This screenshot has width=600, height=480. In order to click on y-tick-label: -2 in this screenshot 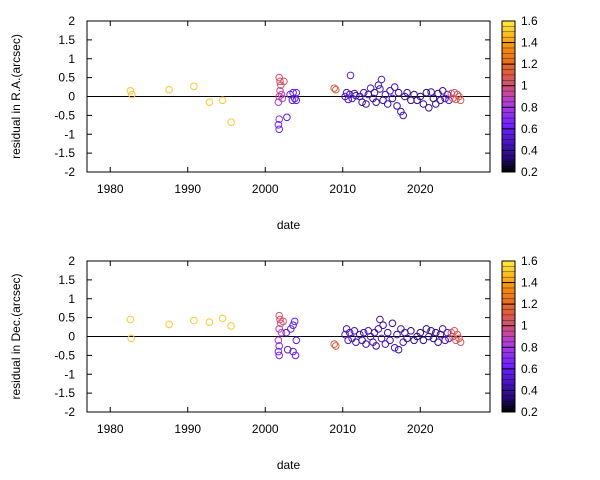, I will do `click(69, 172)`.